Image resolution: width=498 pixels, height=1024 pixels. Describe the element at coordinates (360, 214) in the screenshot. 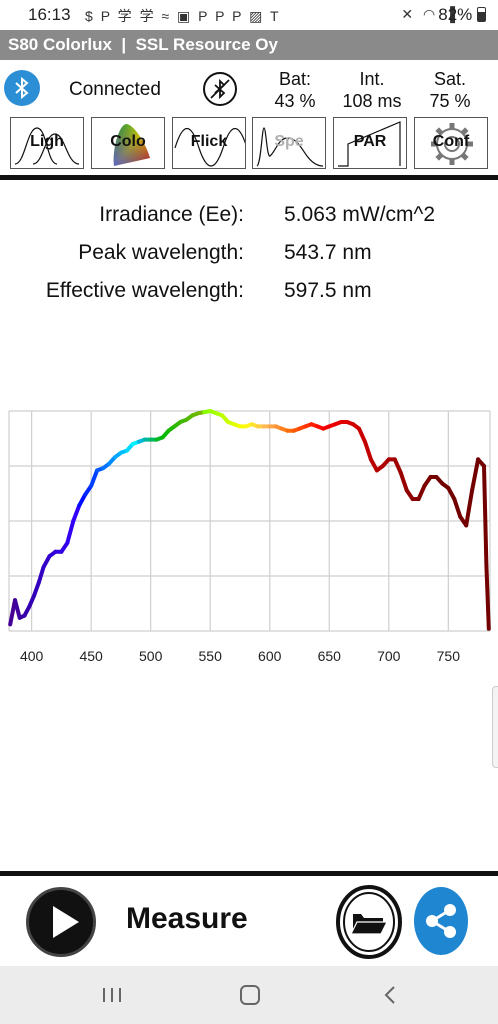

I see `irradiance-value: 5.063 mW/cm^2` at that location.